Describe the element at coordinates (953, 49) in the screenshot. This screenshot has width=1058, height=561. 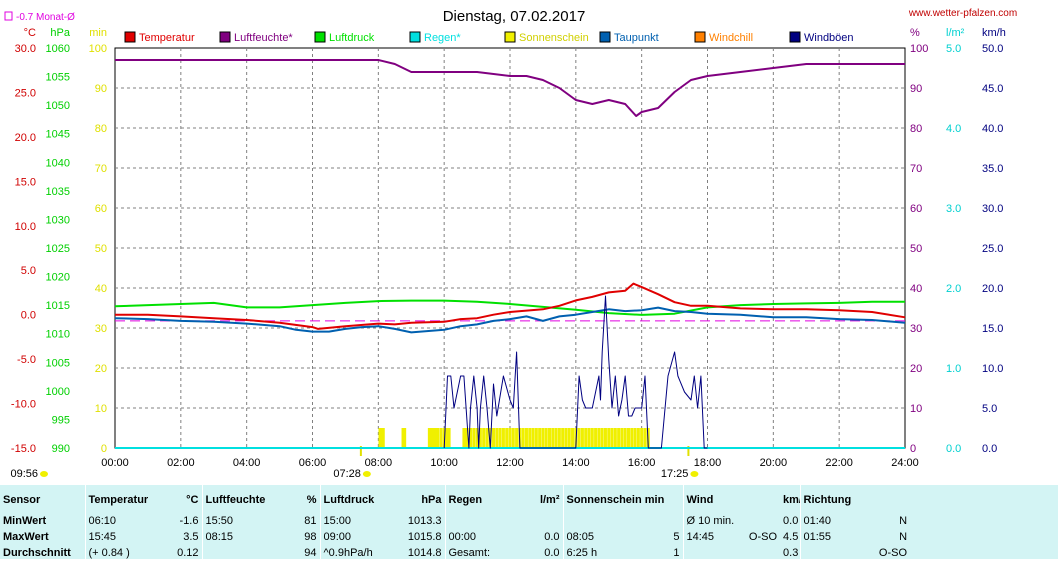
I see `rain-axis-label: 5.0` at that location.